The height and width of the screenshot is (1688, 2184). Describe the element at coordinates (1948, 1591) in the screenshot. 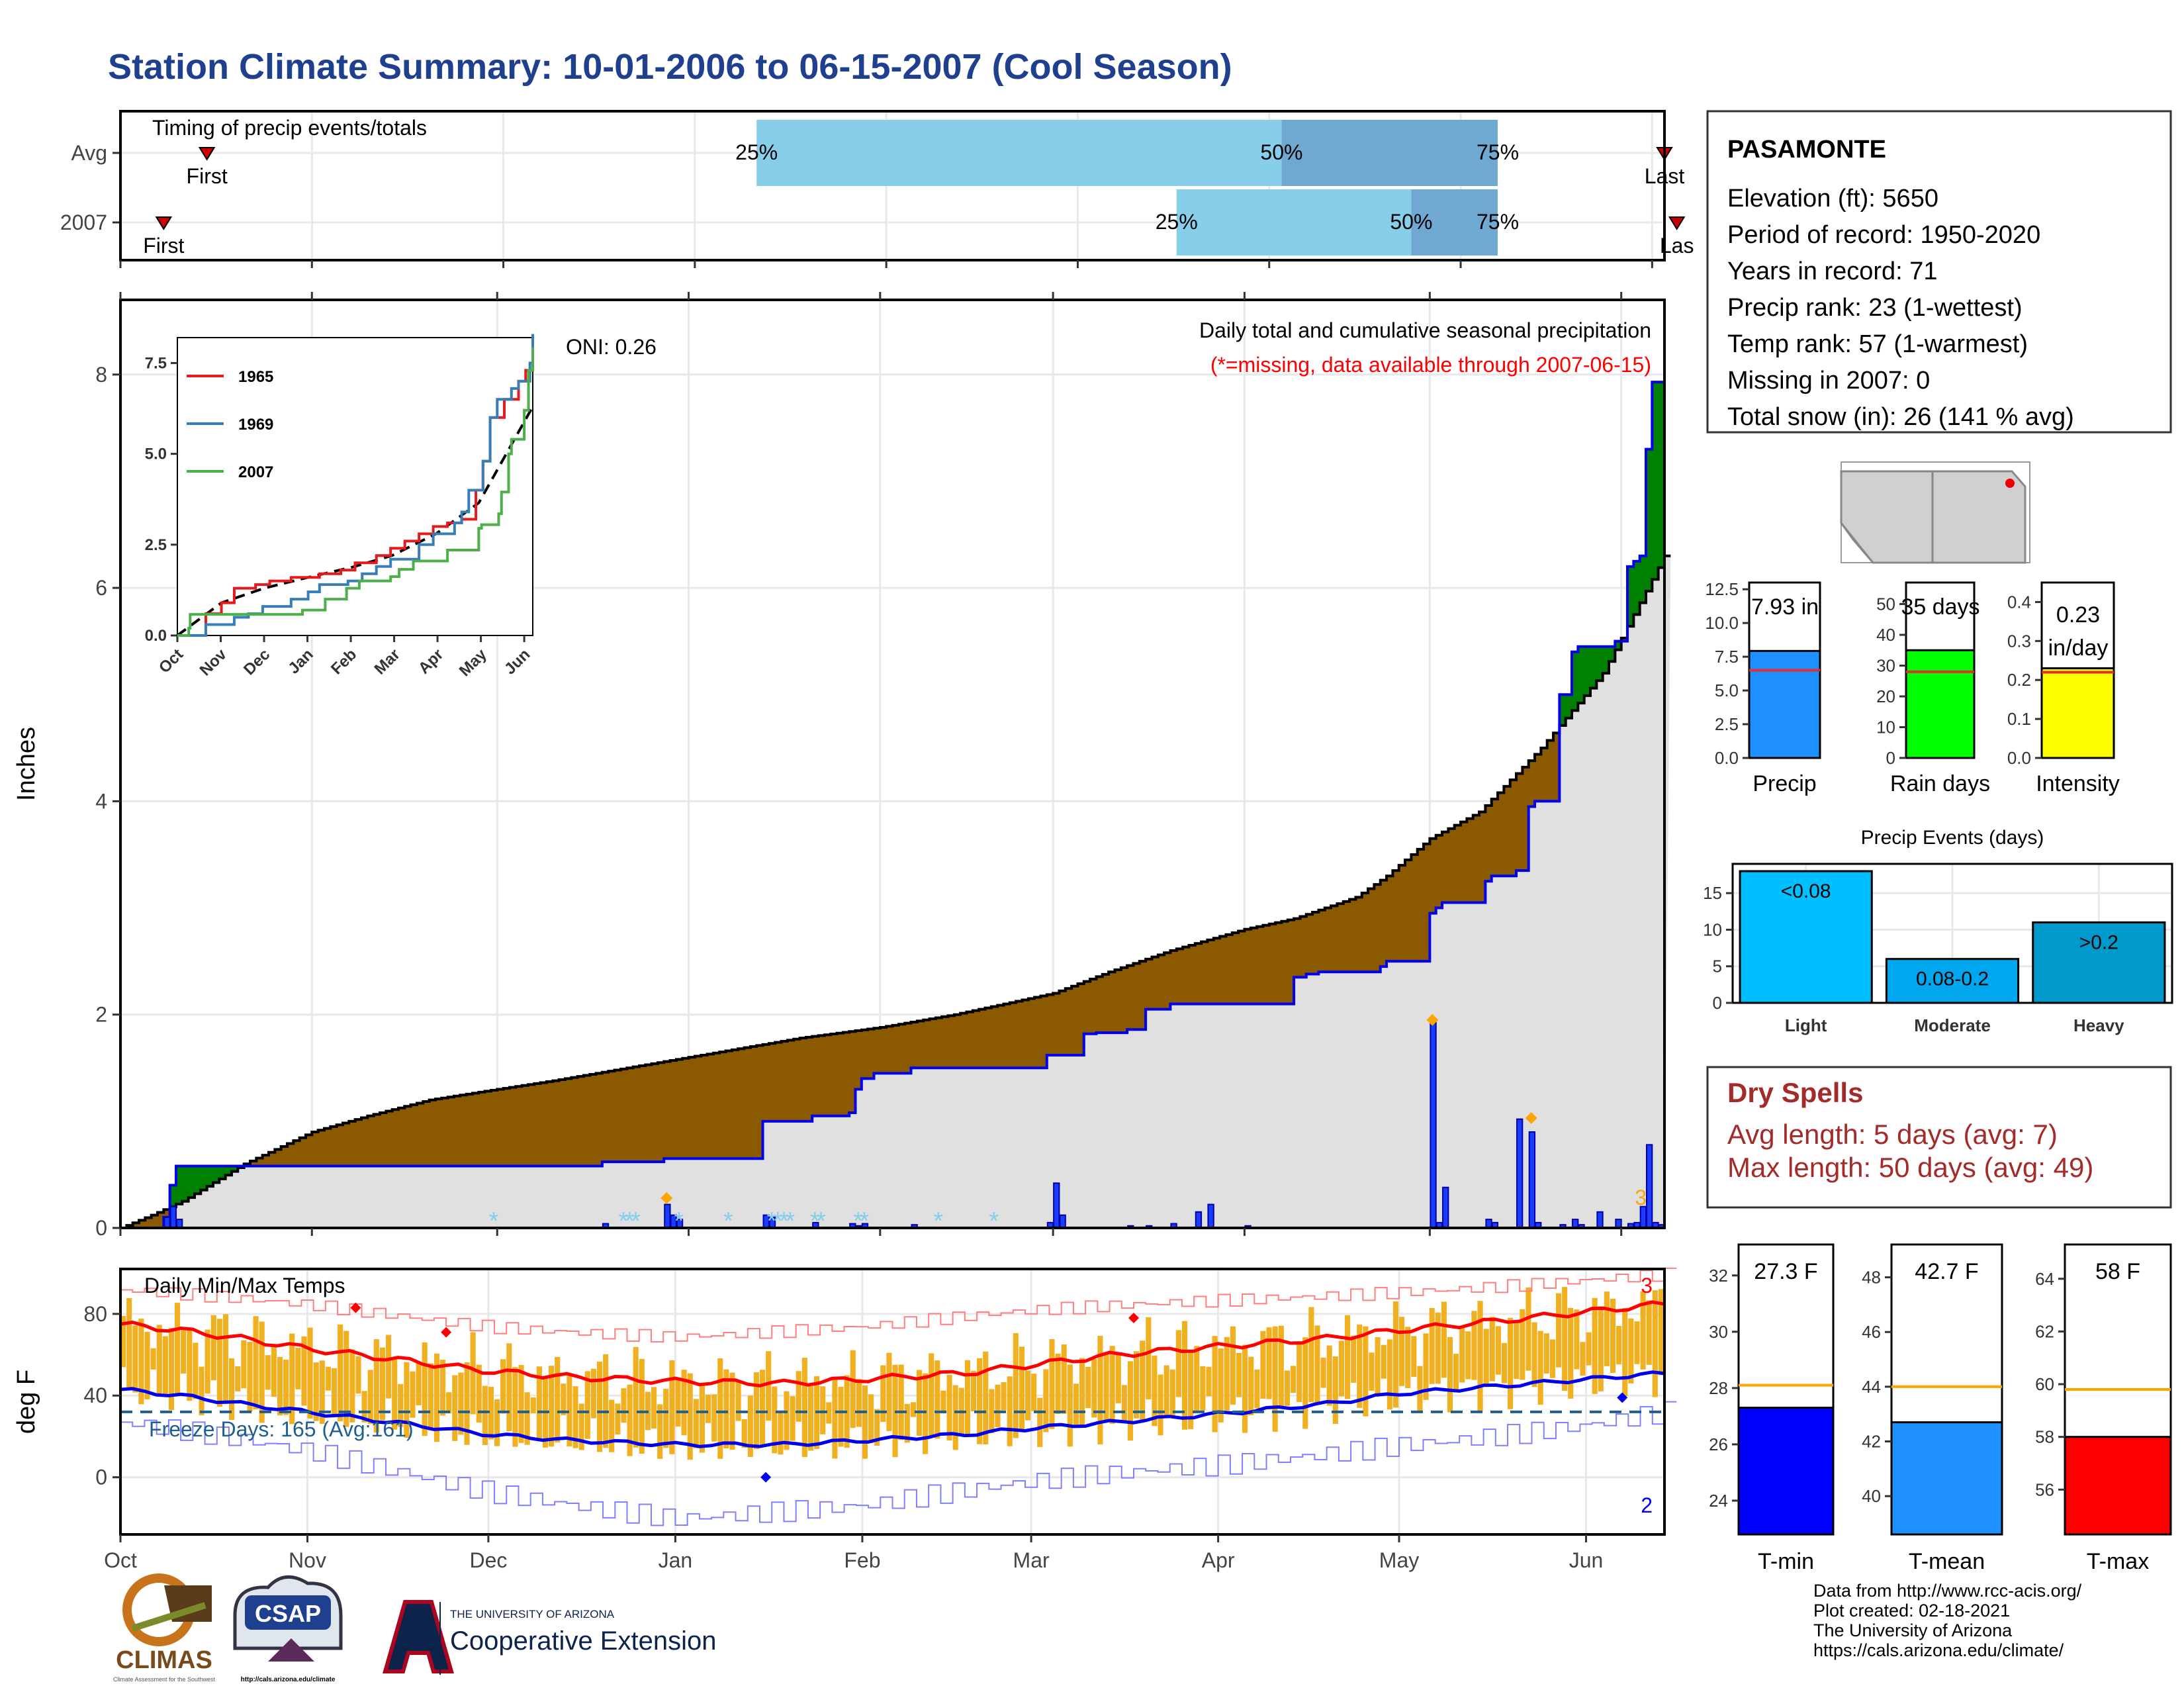

I see `footer-line: Data from http://www.rcc-acis.org/` at that location.